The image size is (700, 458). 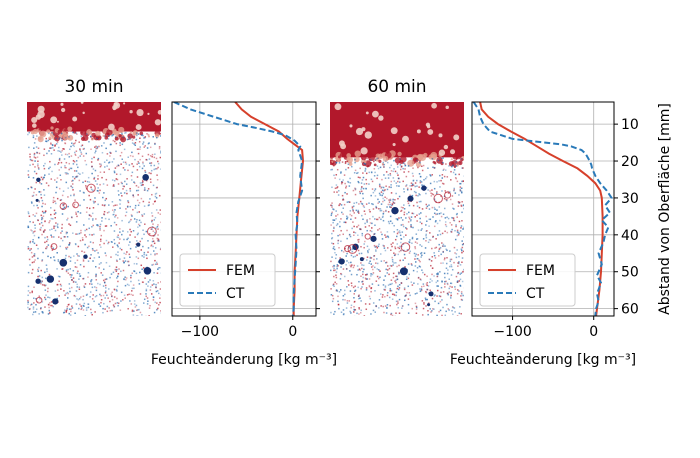 I want to click on series-group, so click(x=542, y=209).